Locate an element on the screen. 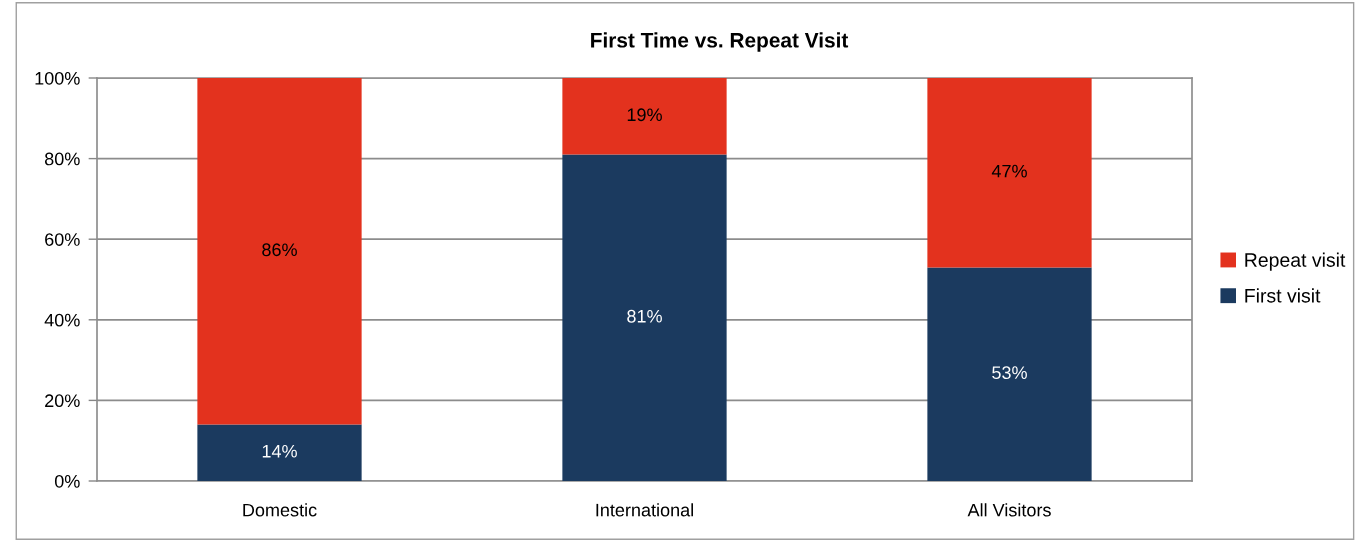 This screenshot has width=1355, height=542. y-tick-label: 40% is located at coordinates (62, 320).